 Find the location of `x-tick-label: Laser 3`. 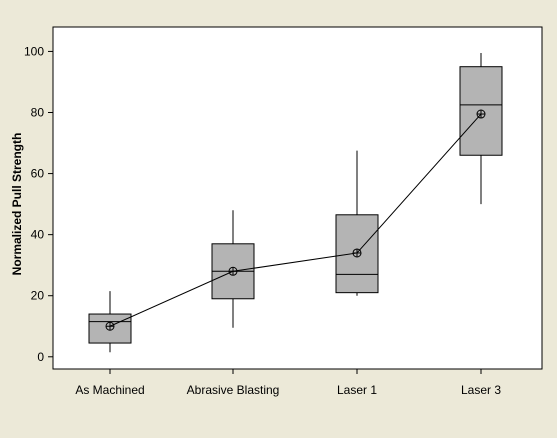

x-tick-label: Laser 3 is located at coordinates (481, 390).